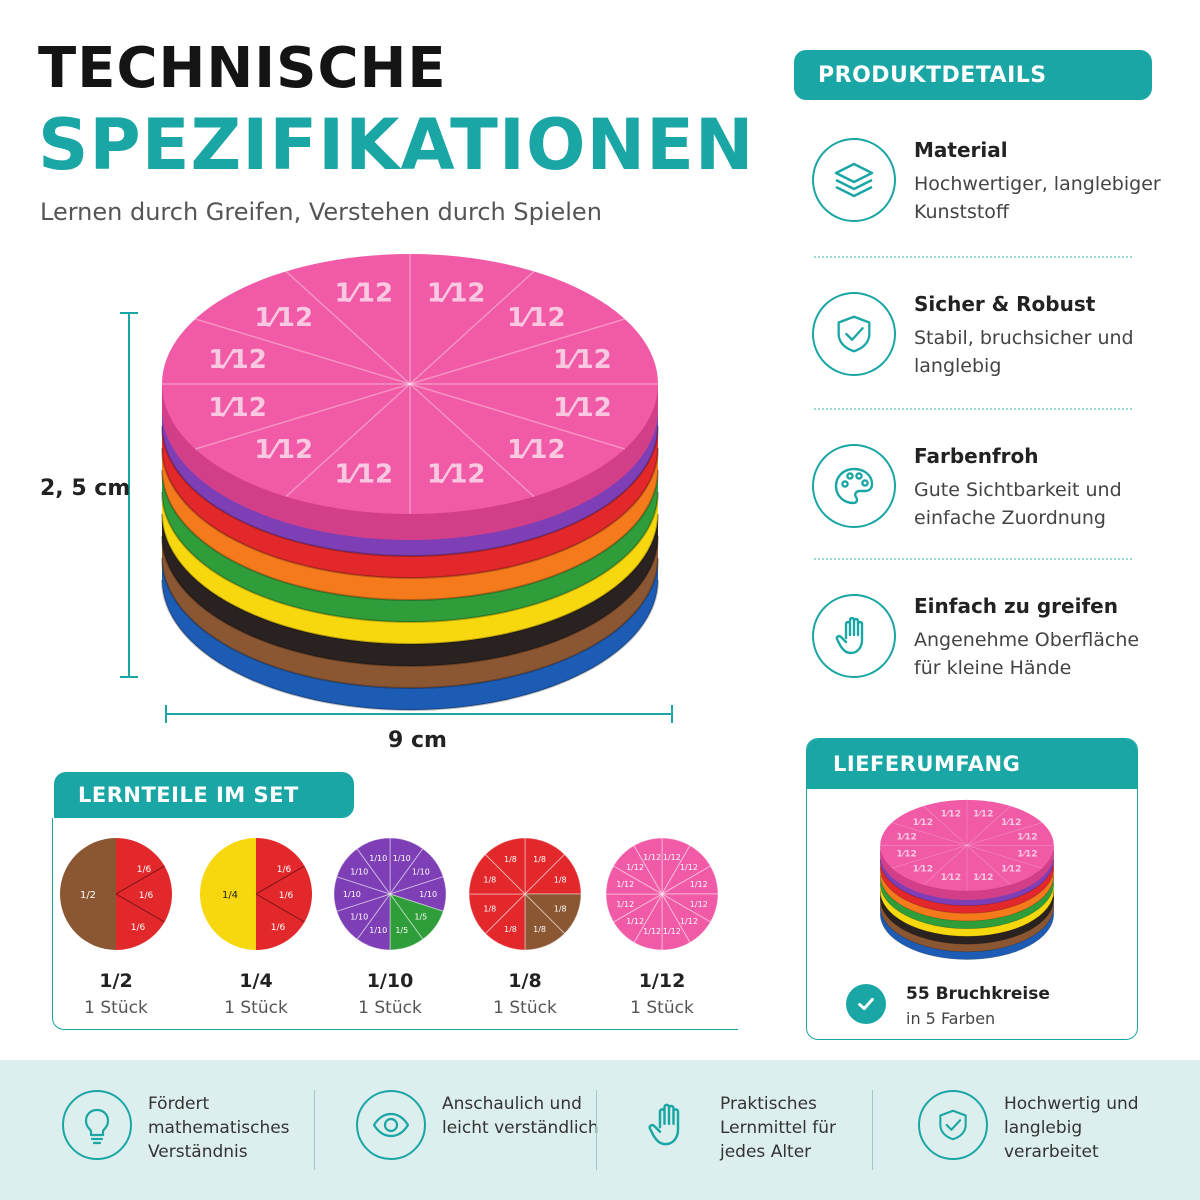 The width and height of the screenshot is (1200, 1200). Describe the element at coordinates (256, 981) in the screenshot. I see `piece-name: 1/4` at that location.